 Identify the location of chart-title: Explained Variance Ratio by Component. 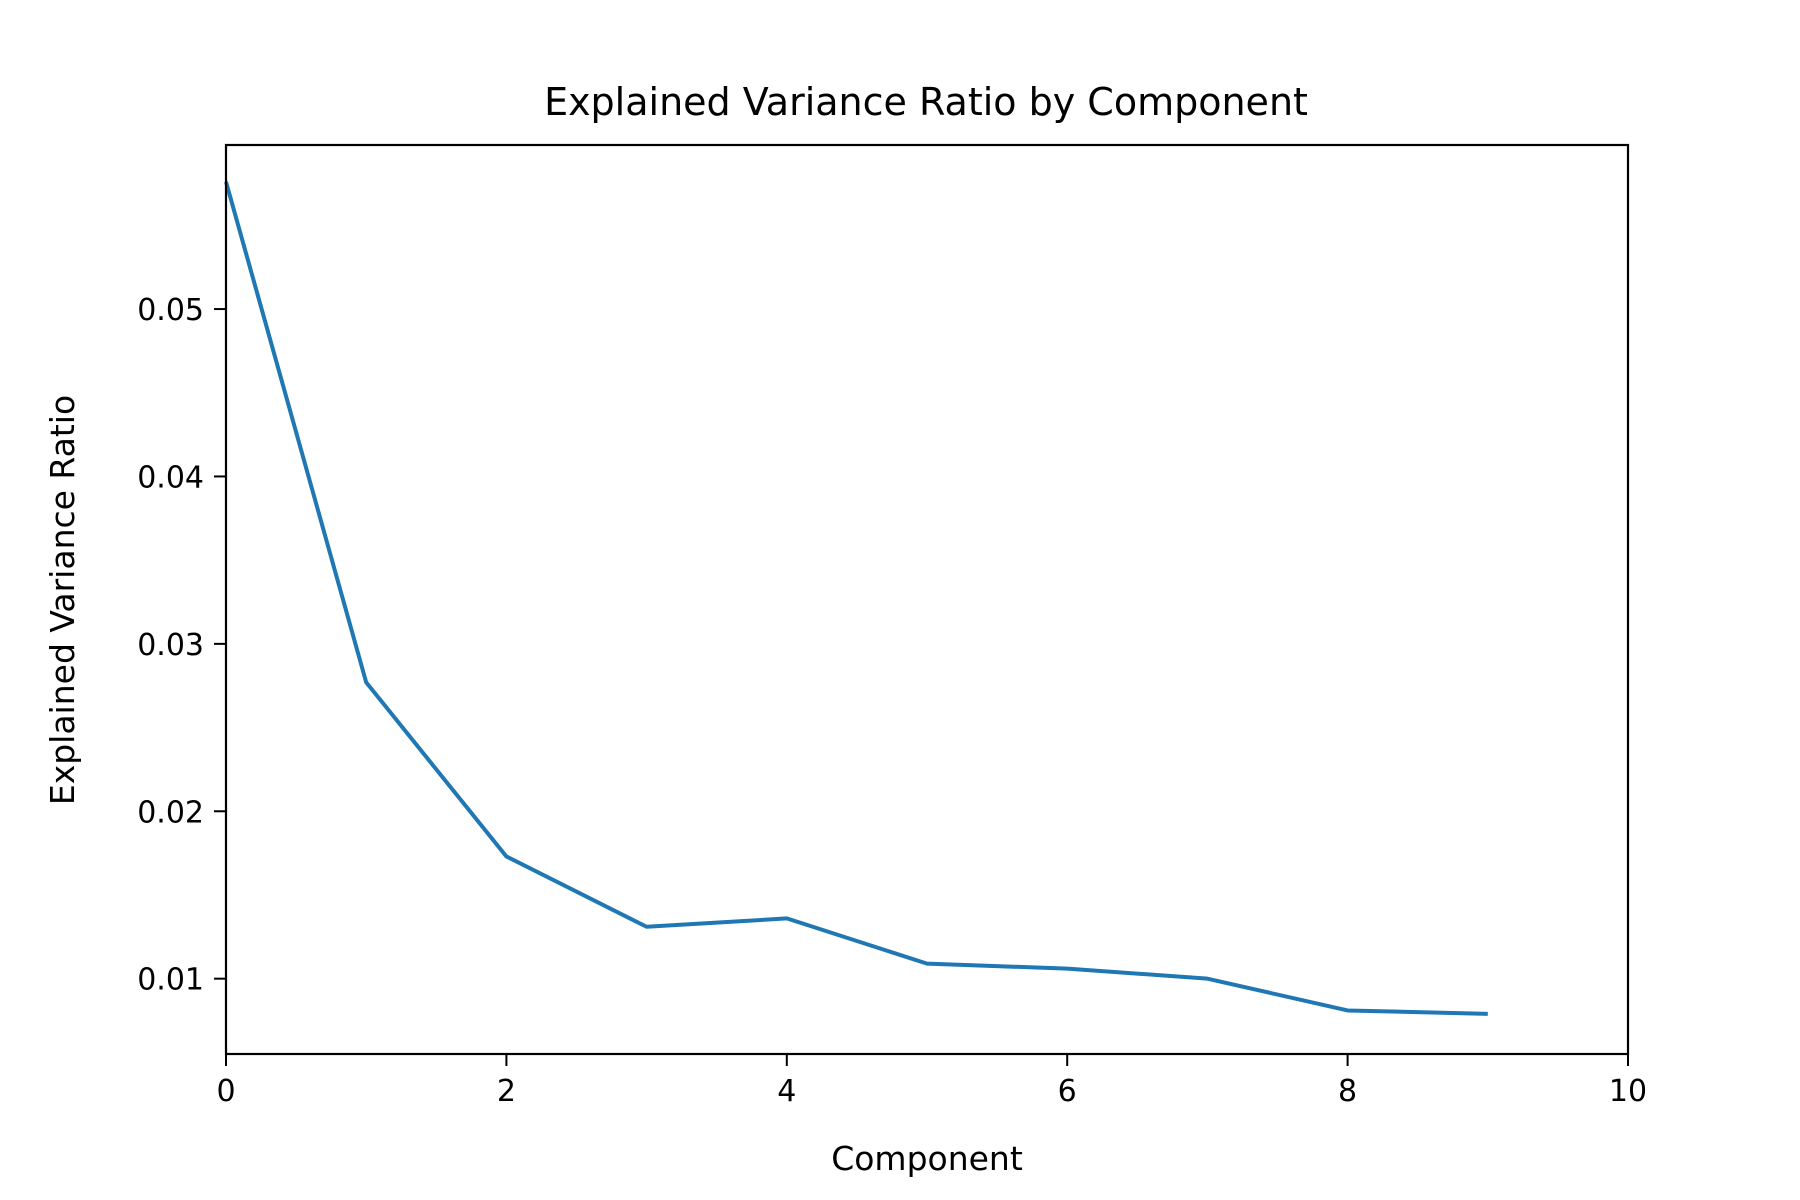
(926, 102).